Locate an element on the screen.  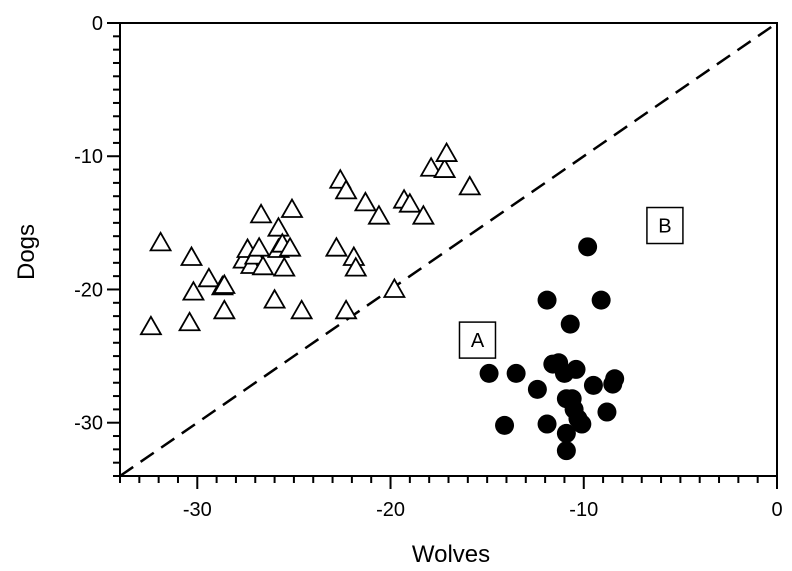
y-axis-title: Dogs is located at coordinates (26, 252).